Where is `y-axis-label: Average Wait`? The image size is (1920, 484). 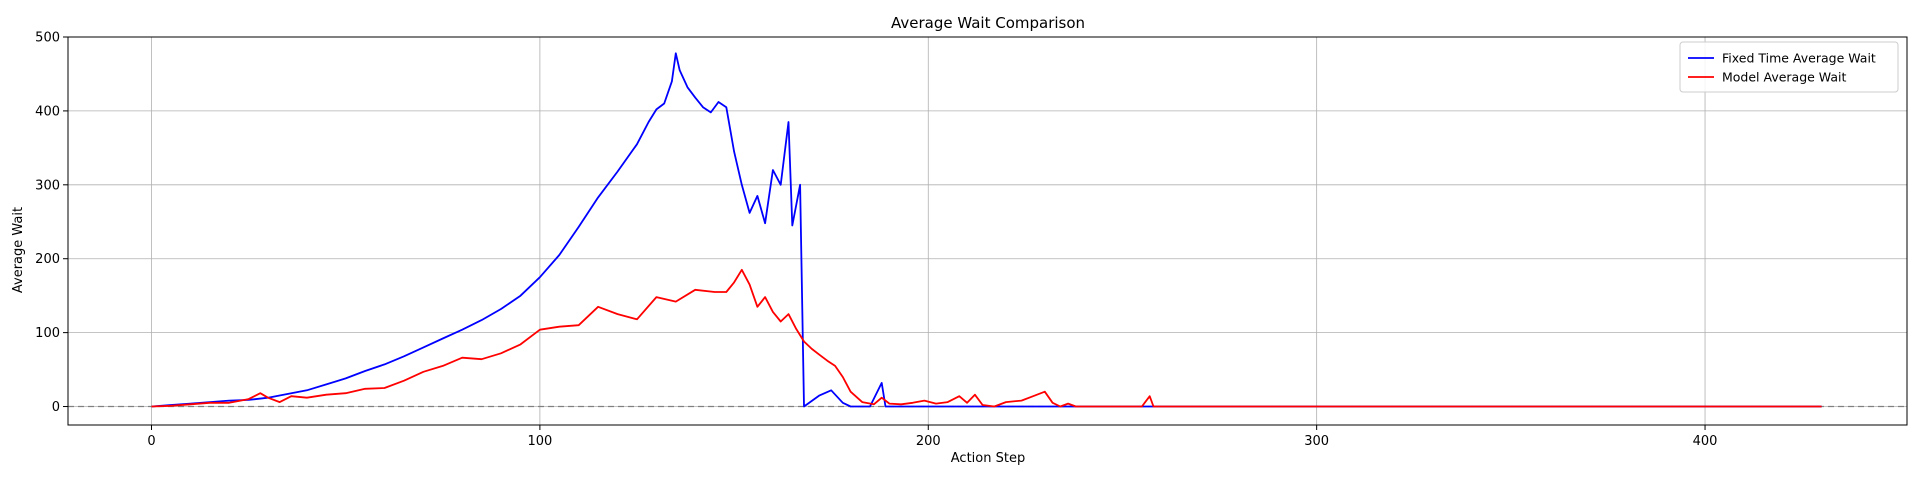 y-axis-label: Average Wait is located at coordinates (18, 250).